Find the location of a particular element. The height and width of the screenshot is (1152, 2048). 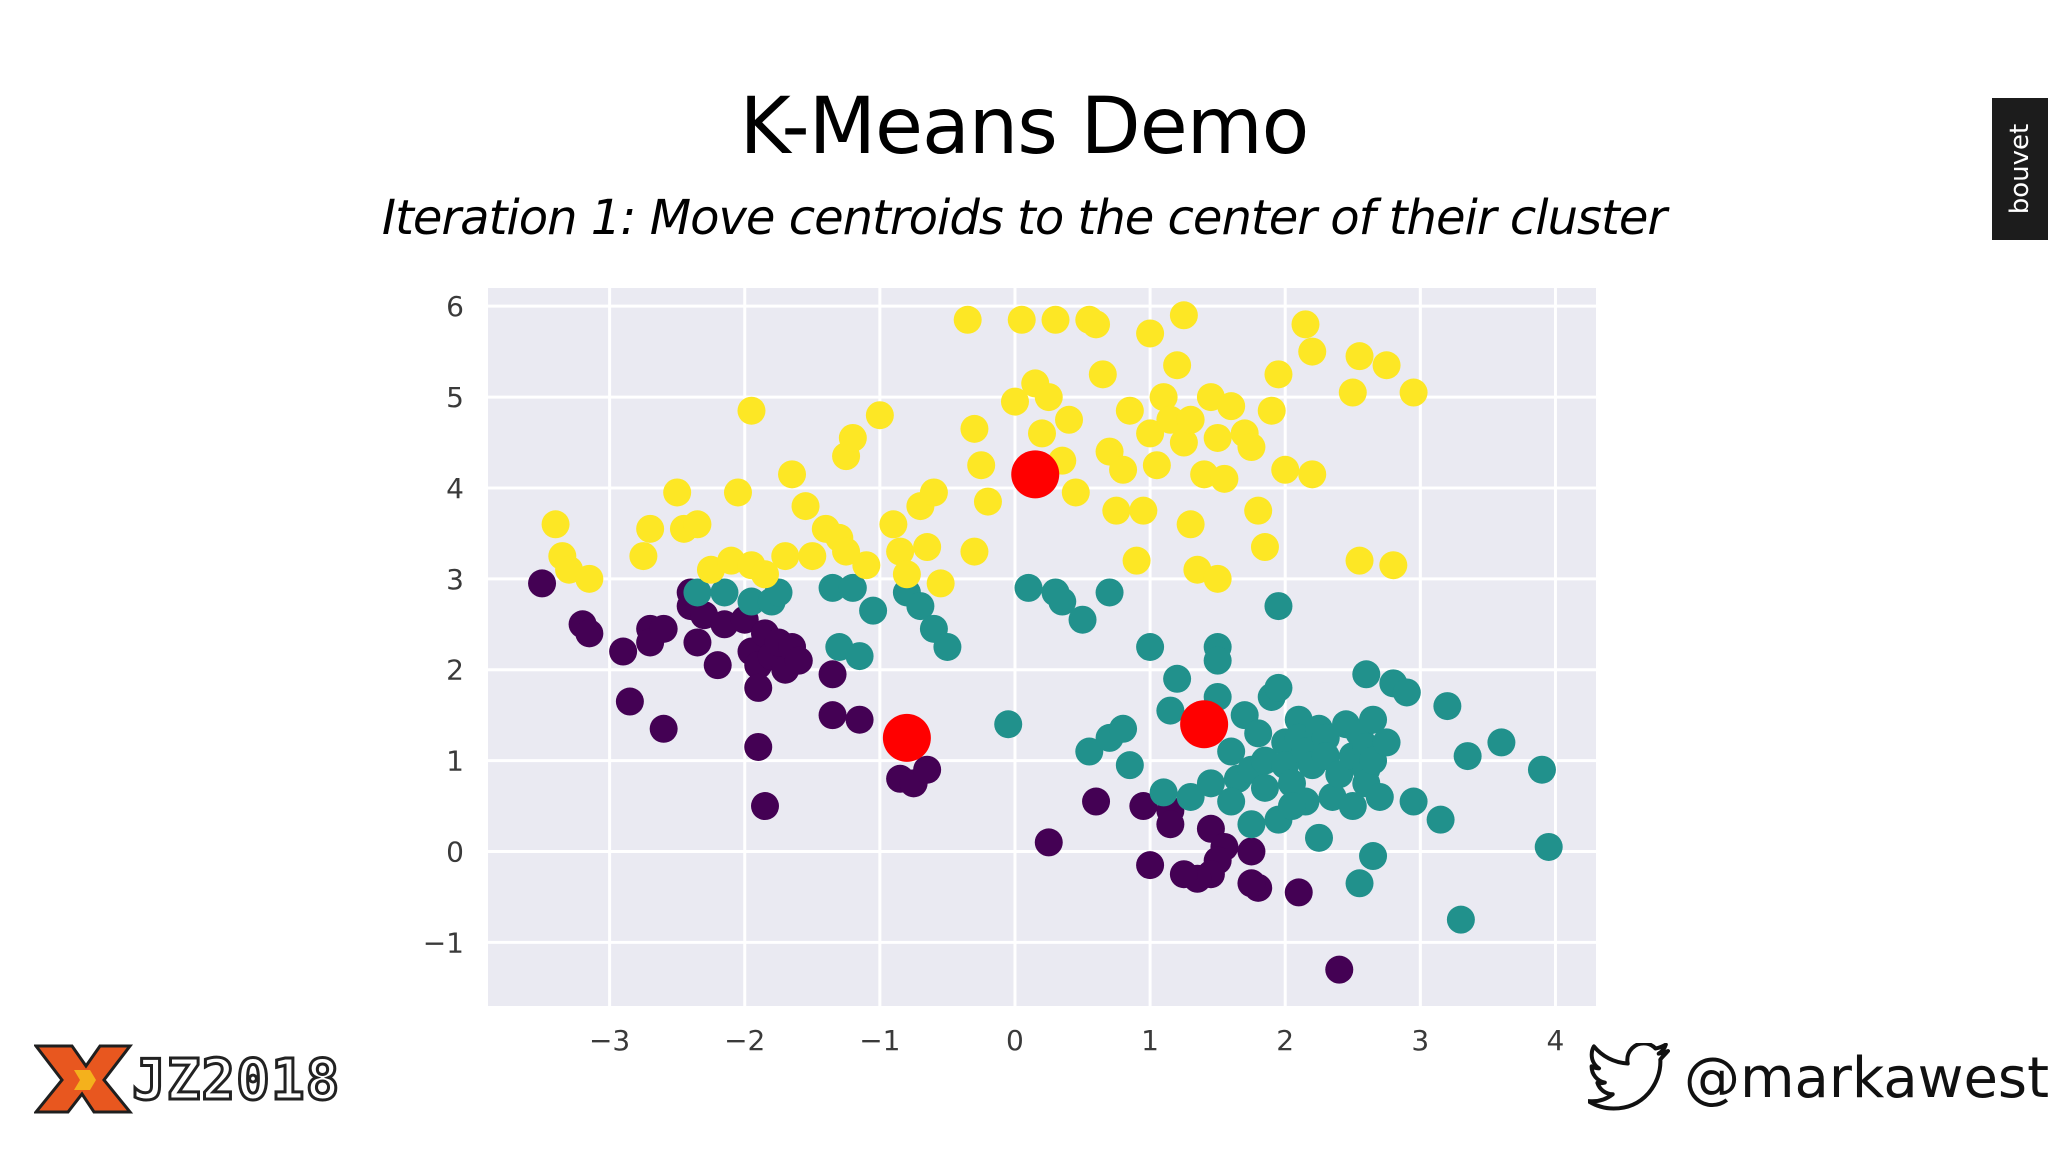

x-tick-label: −2 is located at coordinates (744, 1040).